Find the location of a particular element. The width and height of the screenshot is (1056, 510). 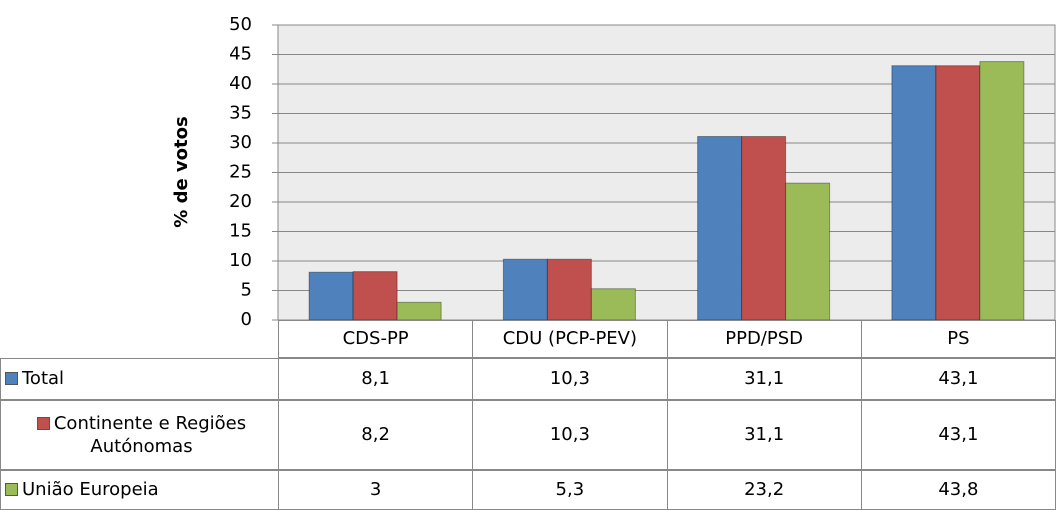

table-series-header: União Europeia is located at coordinates (139, 490).